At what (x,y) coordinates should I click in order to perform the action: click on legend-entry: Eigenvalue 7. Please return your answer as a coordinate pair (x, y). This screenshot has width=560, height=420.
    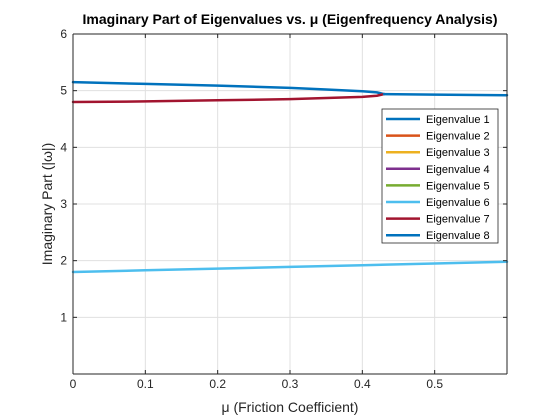
    Looking at the image, I should click on (458, 220).